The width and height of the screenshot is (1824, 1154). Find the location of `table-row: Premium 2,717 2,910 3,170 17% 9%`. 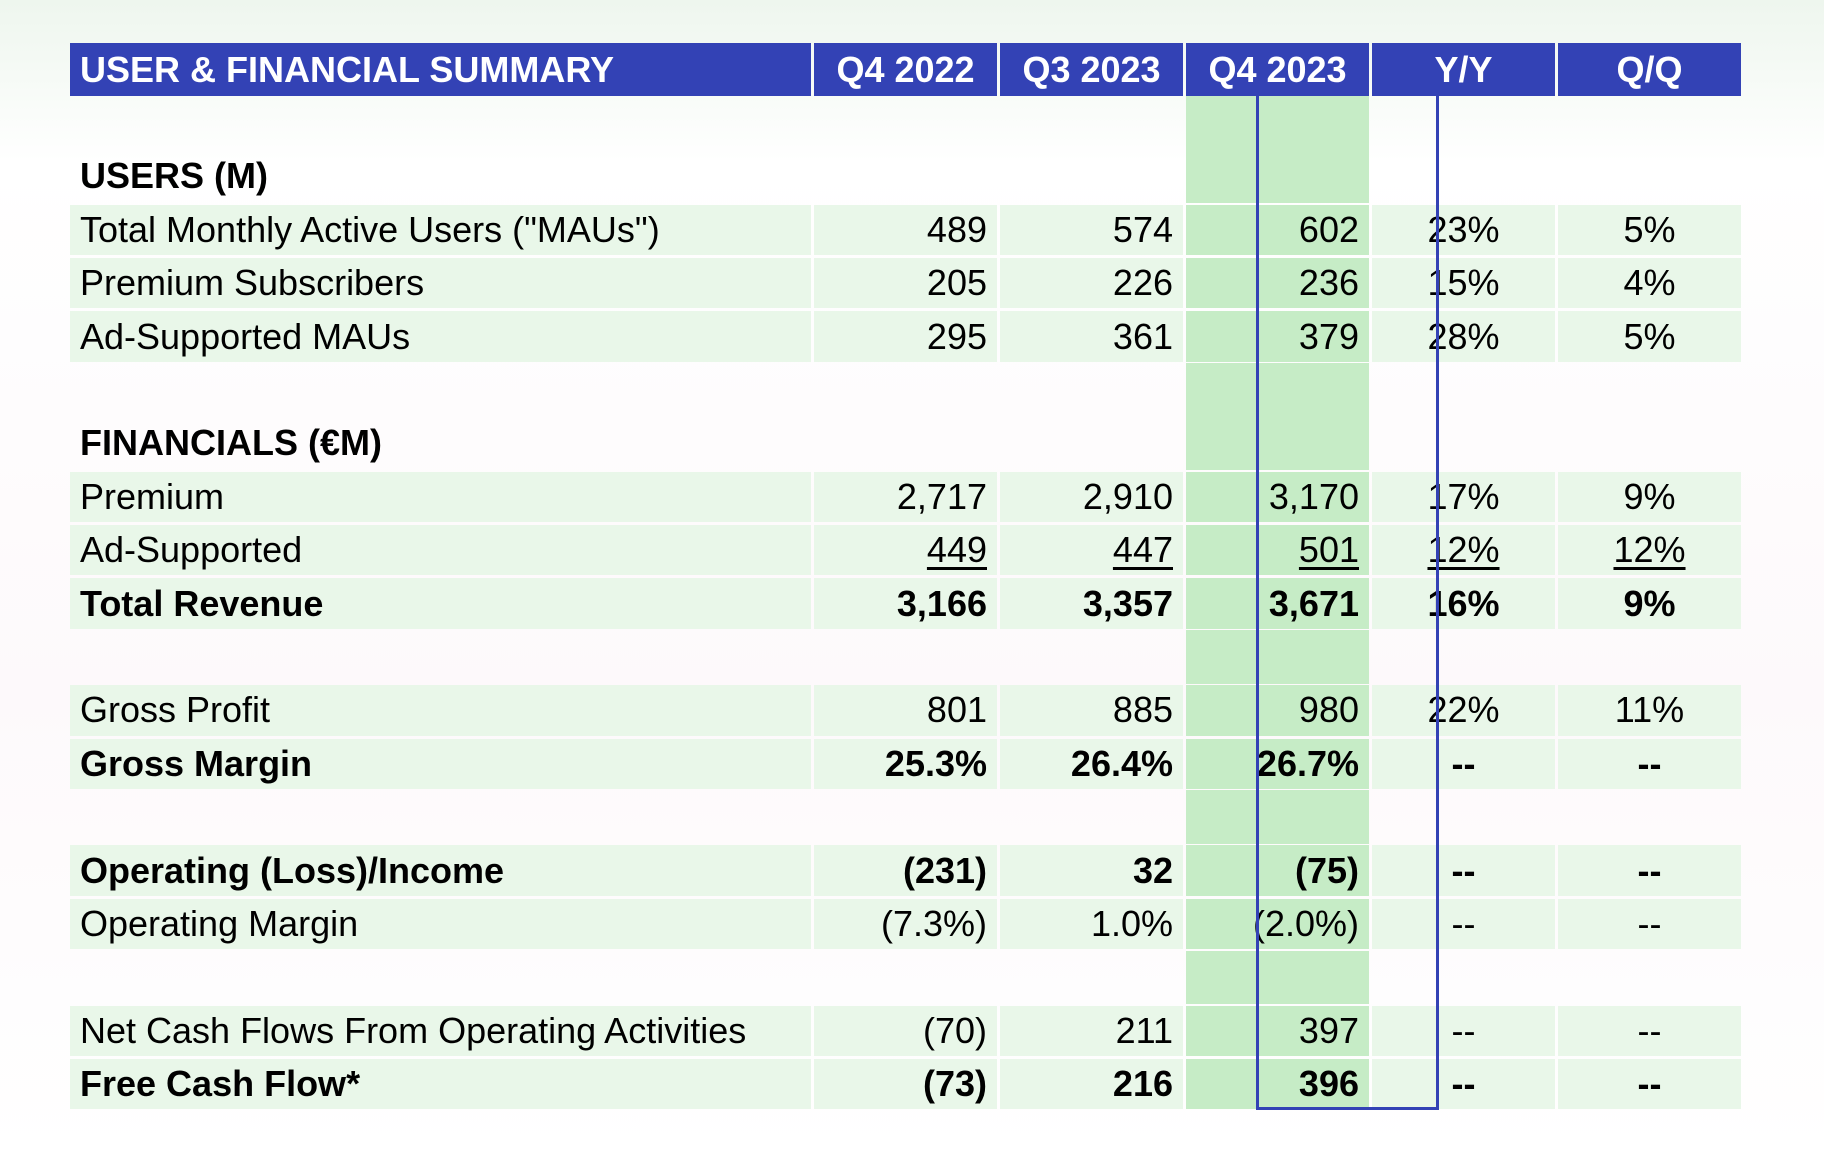

table-row: Premium 2,717 2,910 3,170 17% 9% is located at coordinates (906, 496).